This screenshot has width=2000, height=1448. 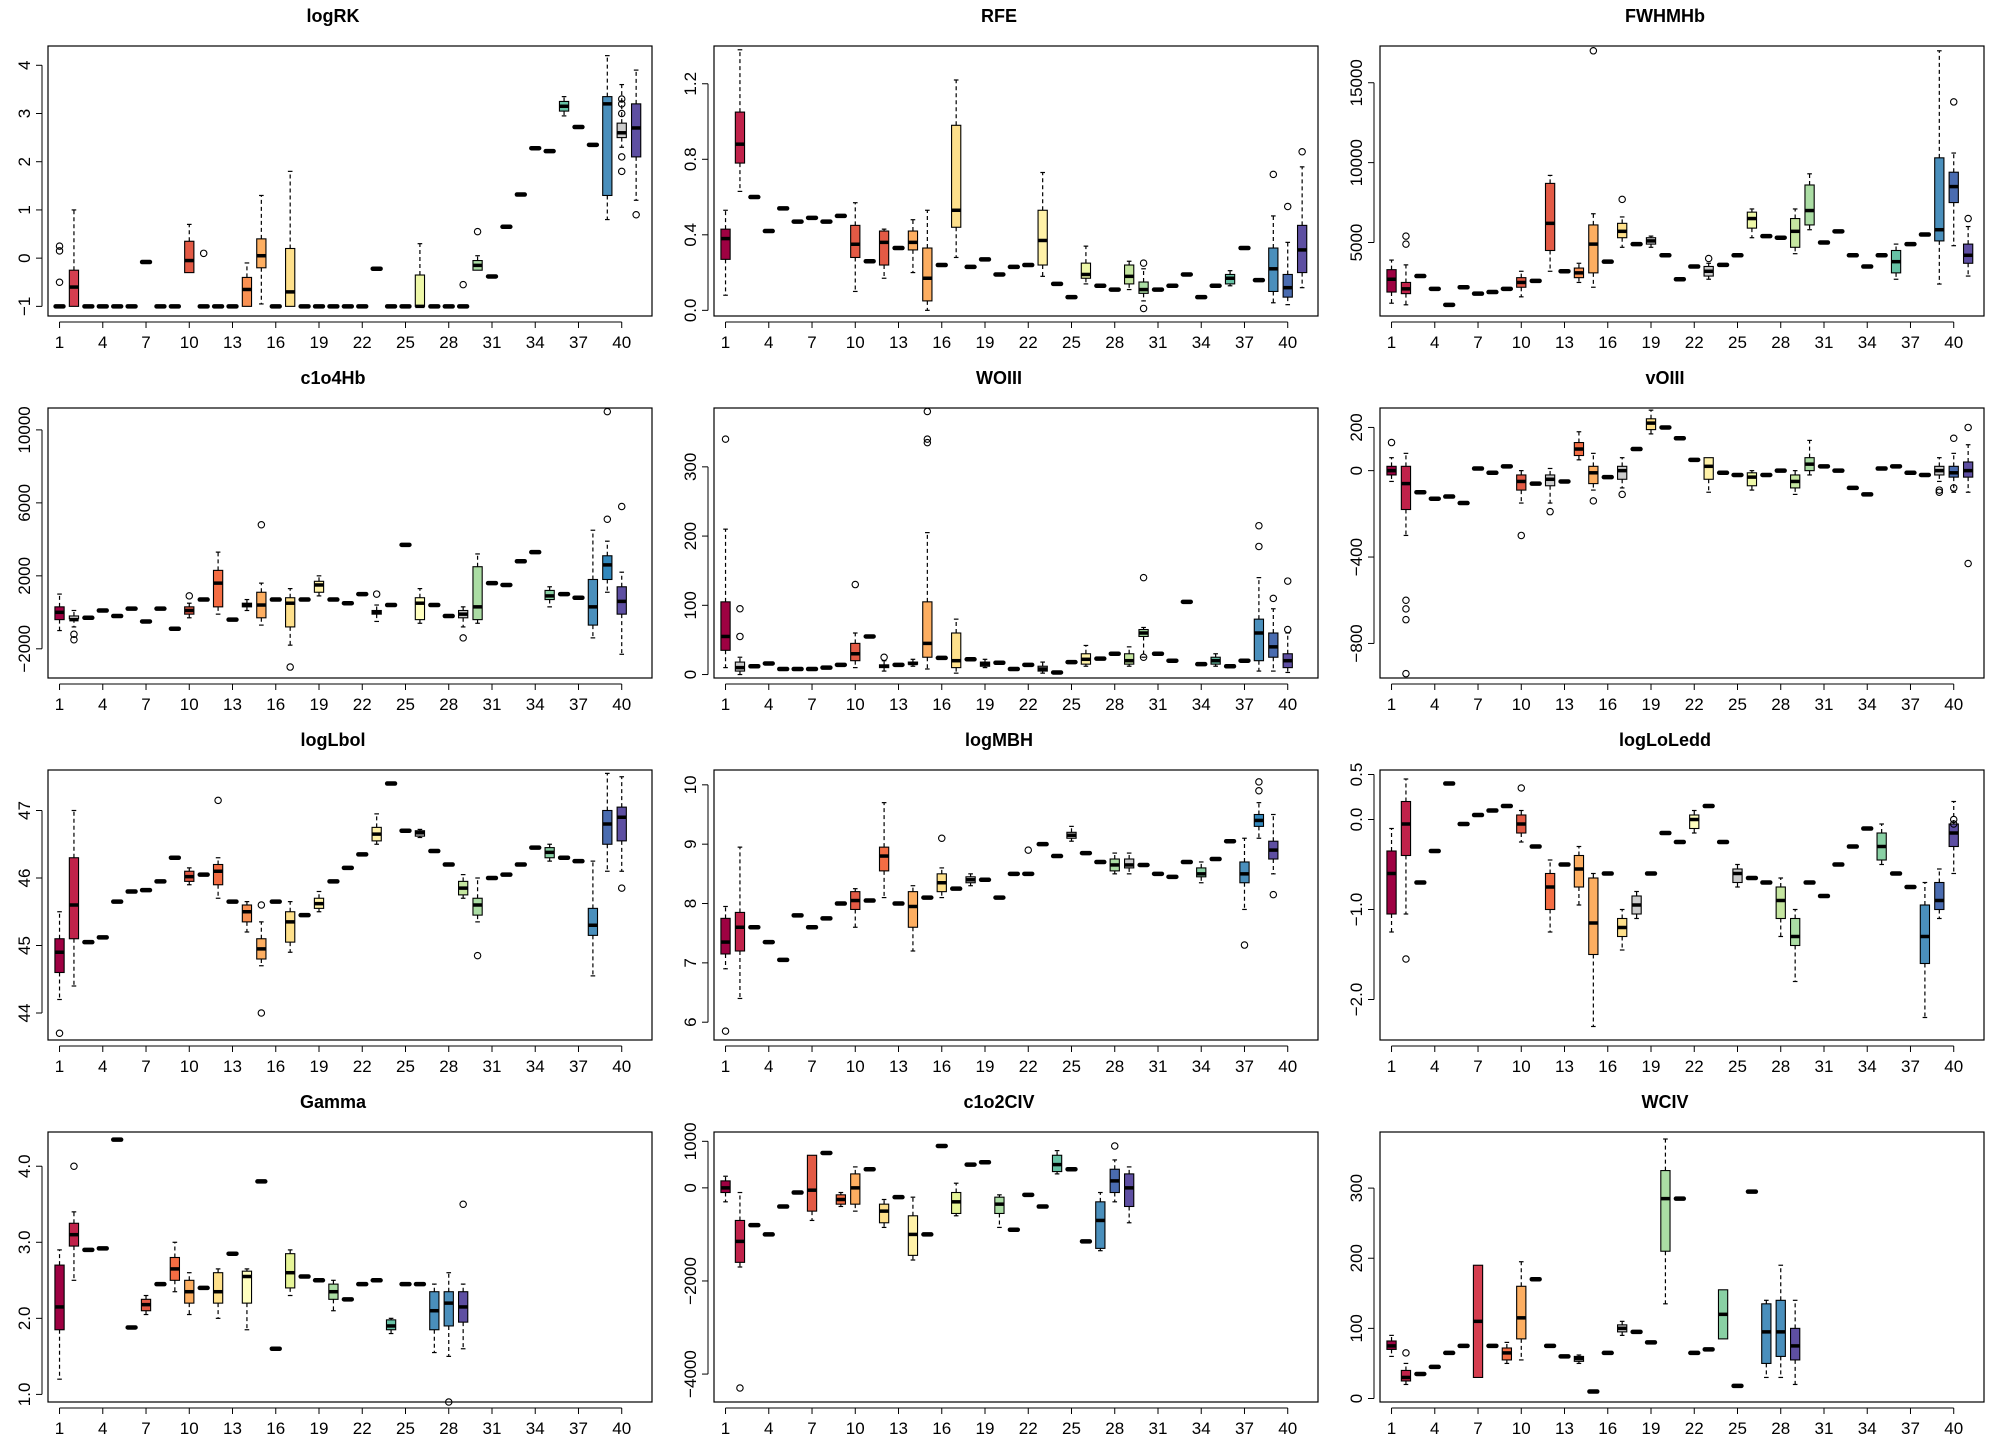 What do you see at coordinates (999, 378) in the screenshot?
I see `panel-title: WOIII` at bounding box center [999, 378].